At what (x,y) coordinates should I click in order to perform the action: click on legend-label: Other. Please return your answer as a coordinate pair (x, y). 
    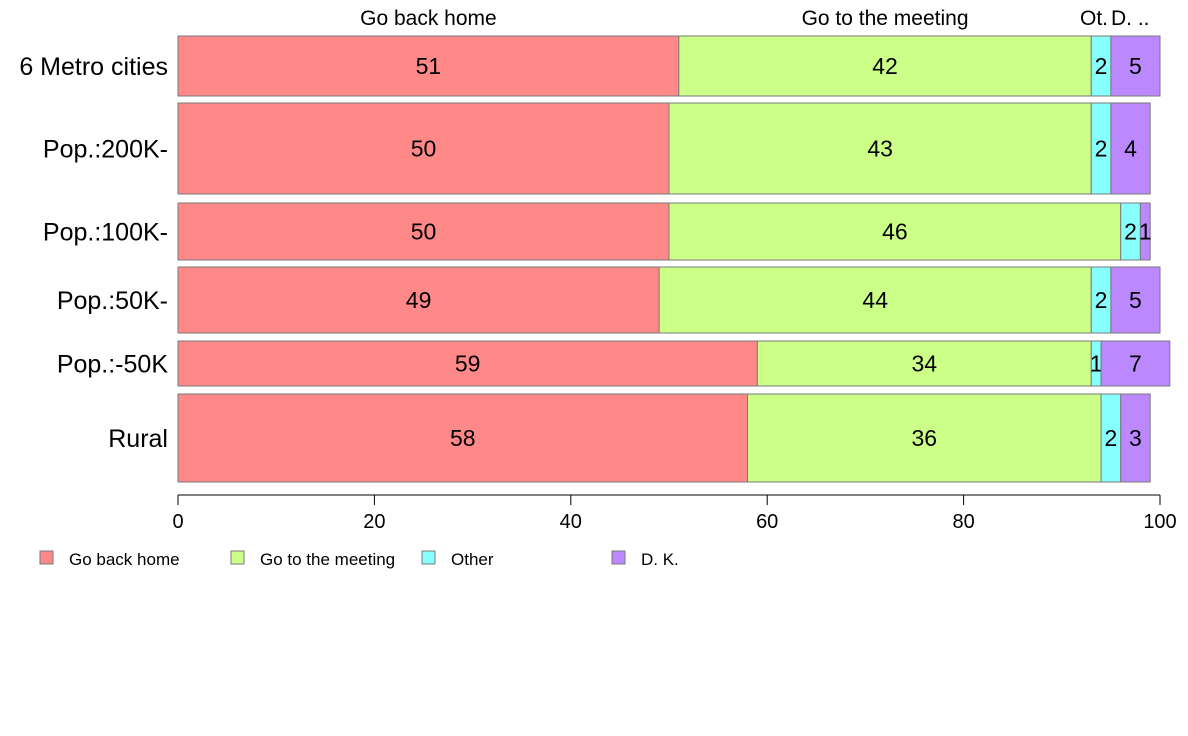
    Looking at the image, I should click on (472, 559).